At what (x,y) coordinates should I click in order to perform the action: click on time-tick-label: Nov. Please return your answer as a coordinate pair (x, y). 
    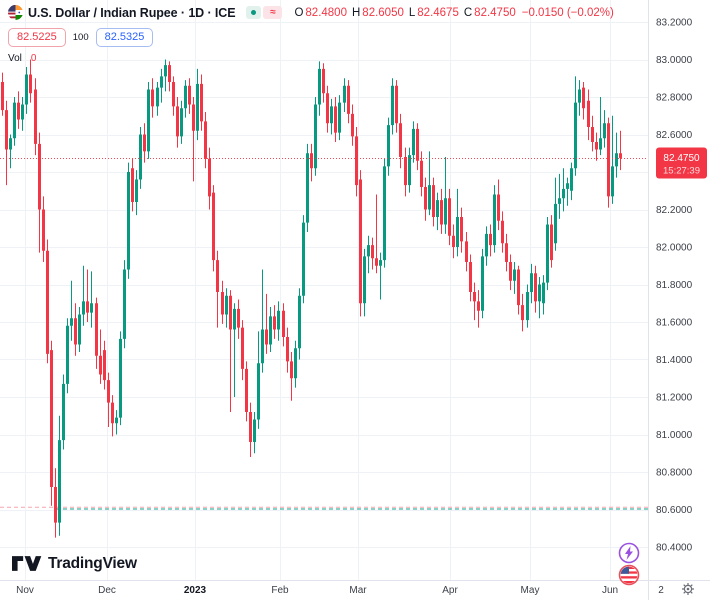
    Looking at the image, I should click on (25, 590).